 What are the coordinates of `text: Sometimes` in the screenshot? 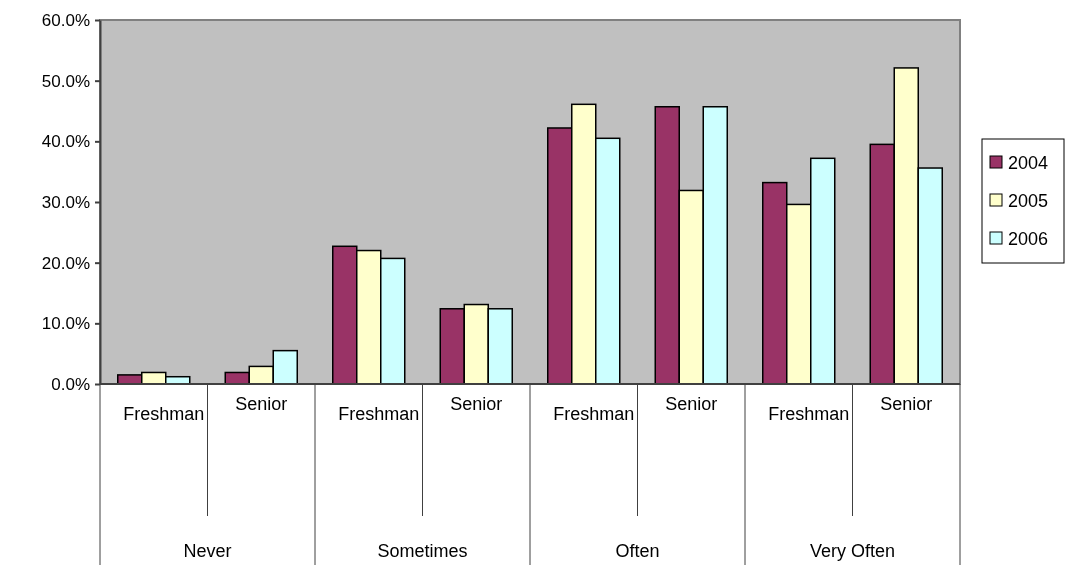 It's located at (422, 551).